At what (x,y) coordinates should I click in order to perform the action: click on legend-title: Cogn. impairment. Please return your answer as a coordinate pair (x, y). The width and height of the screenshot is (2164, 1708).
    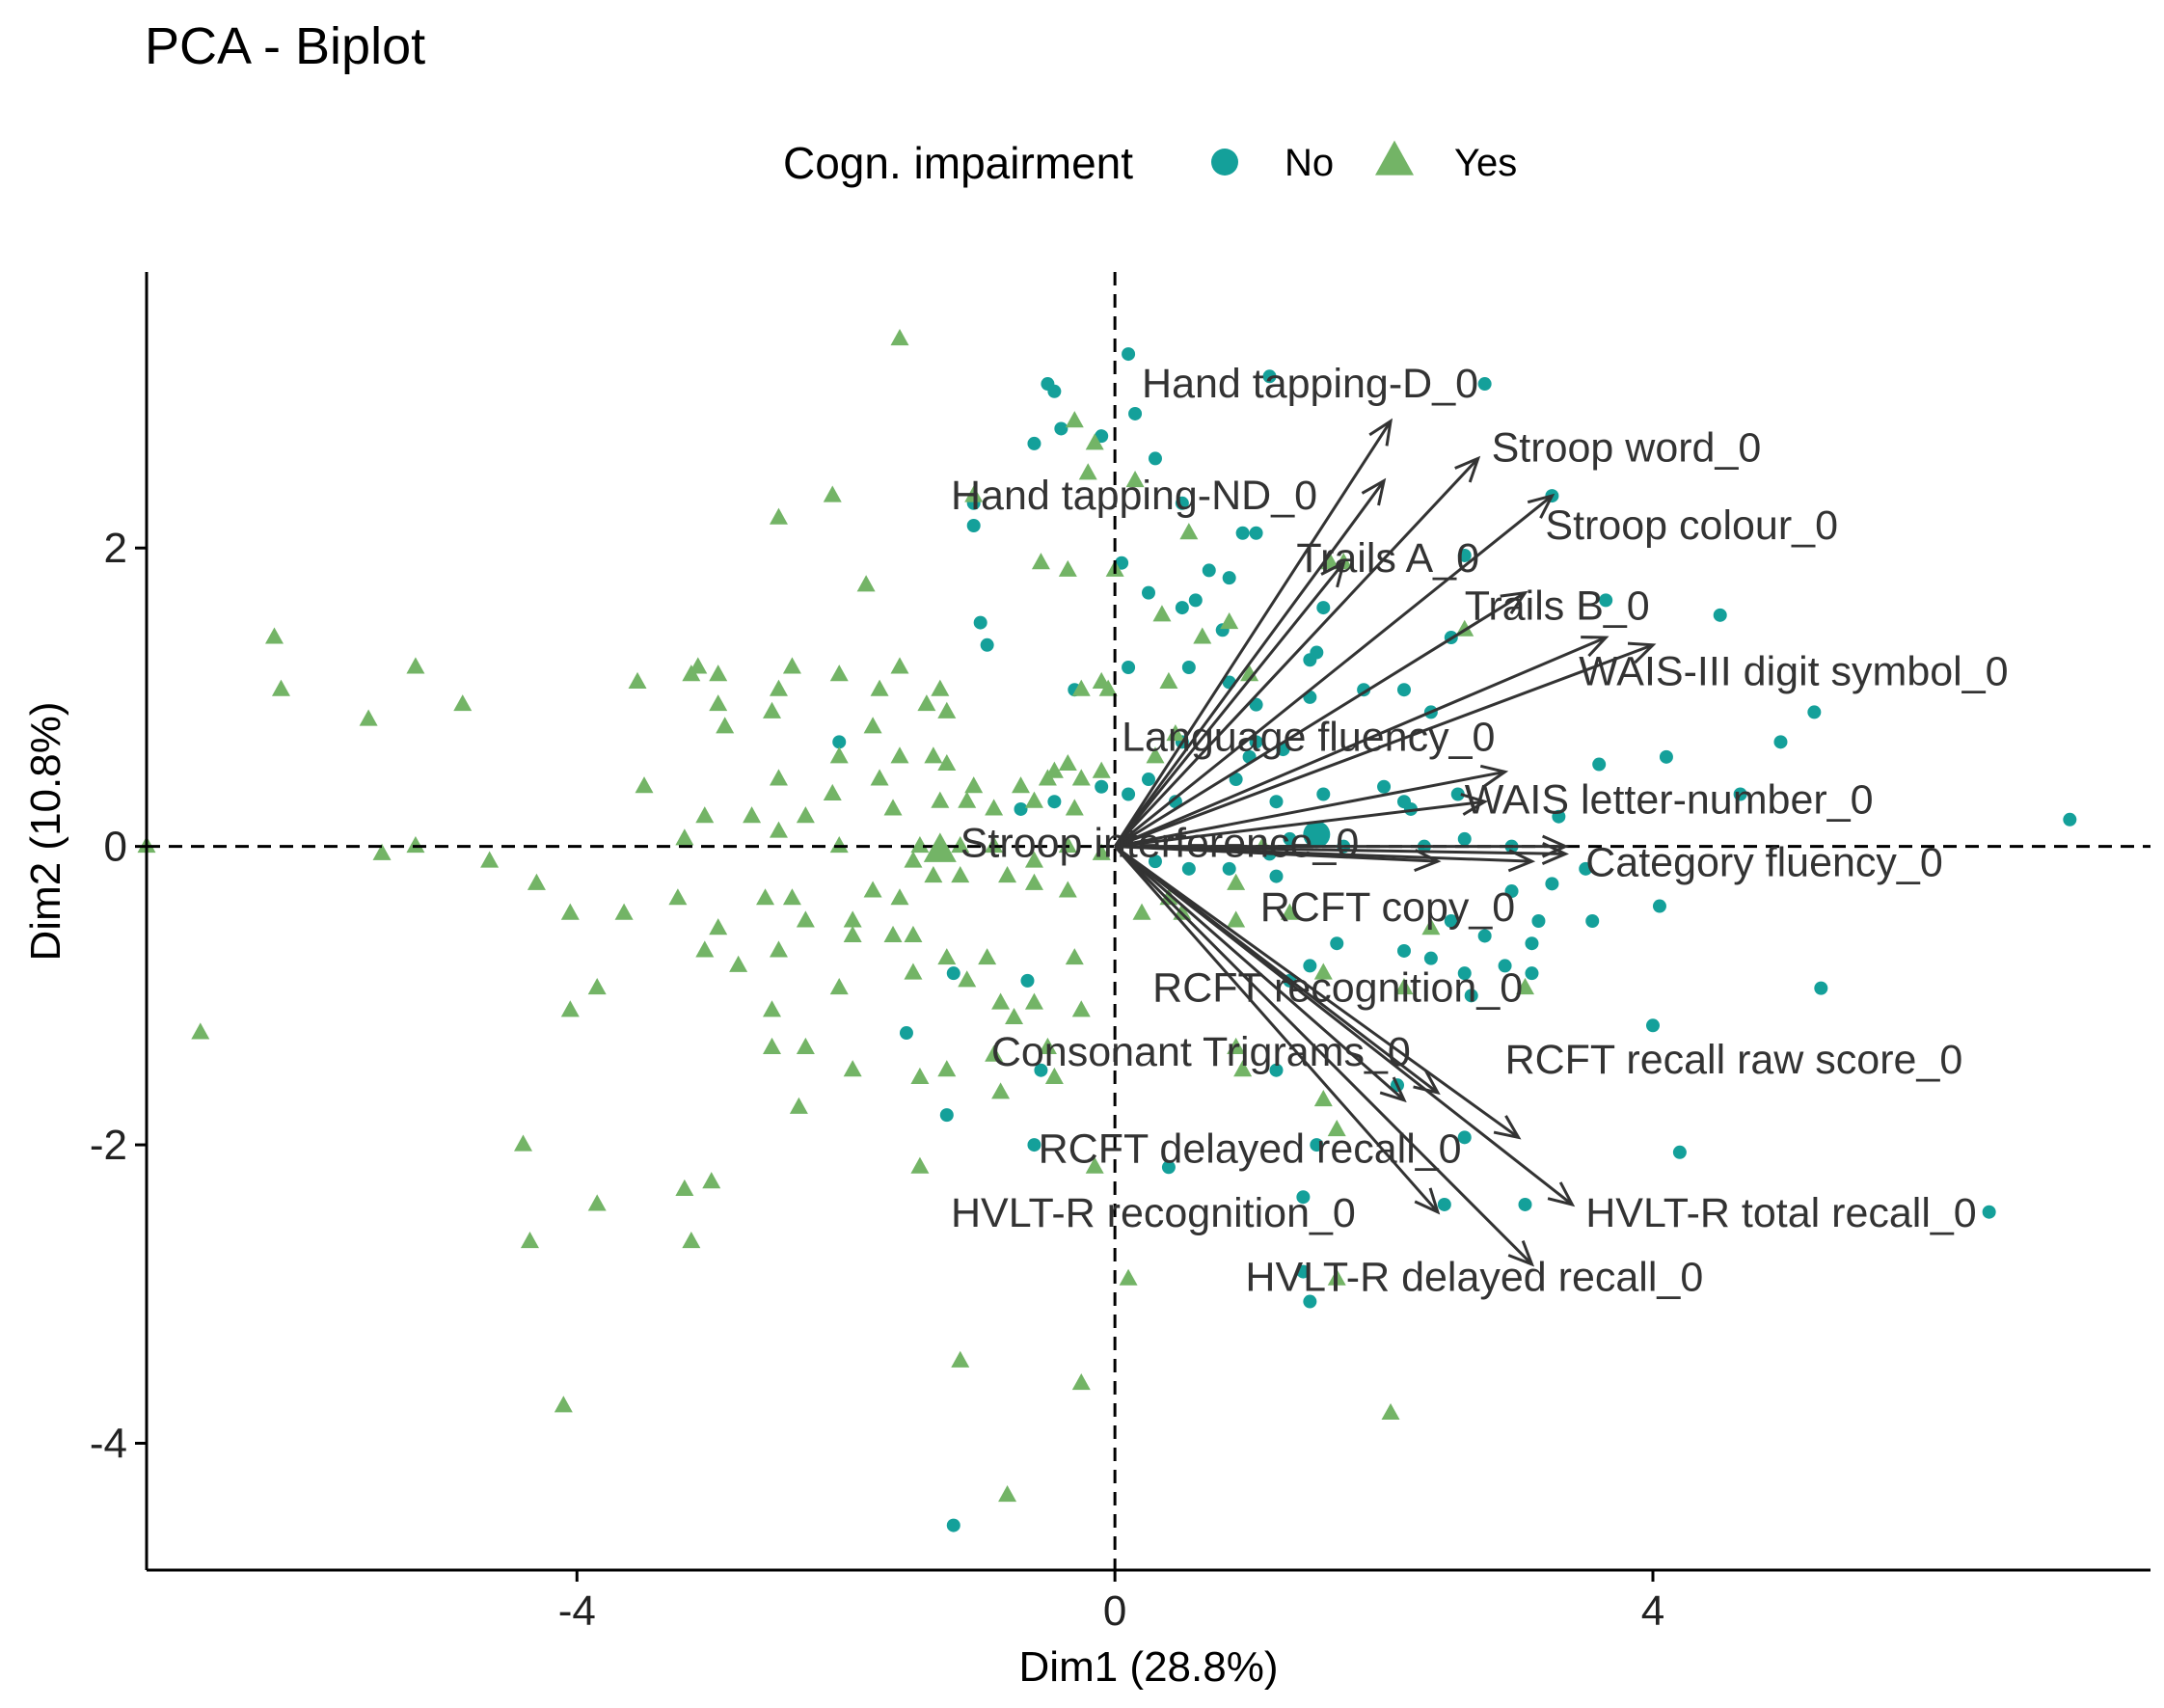
    Looking at the image, I should click on (958, 163).